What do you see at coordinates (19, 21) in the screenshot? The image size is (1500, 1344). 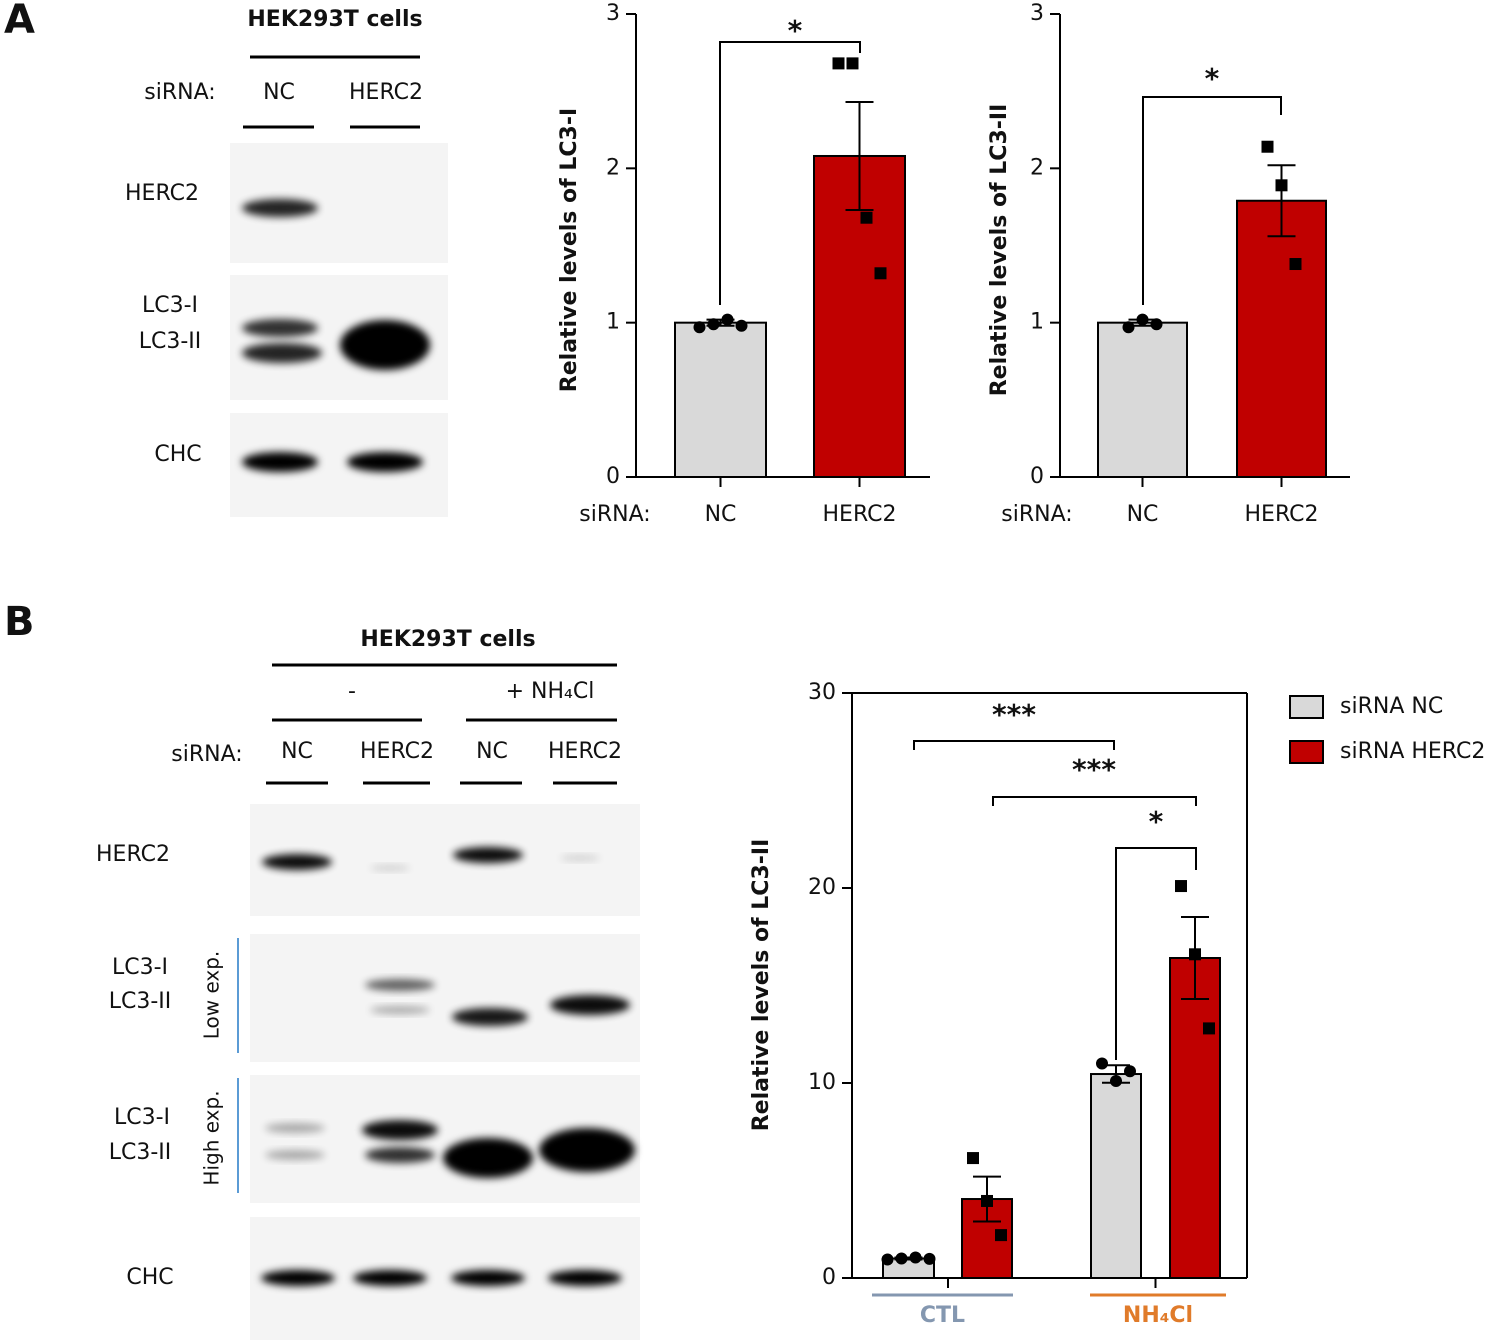 I see `panel-label: A` at bounding box center [19, 21].